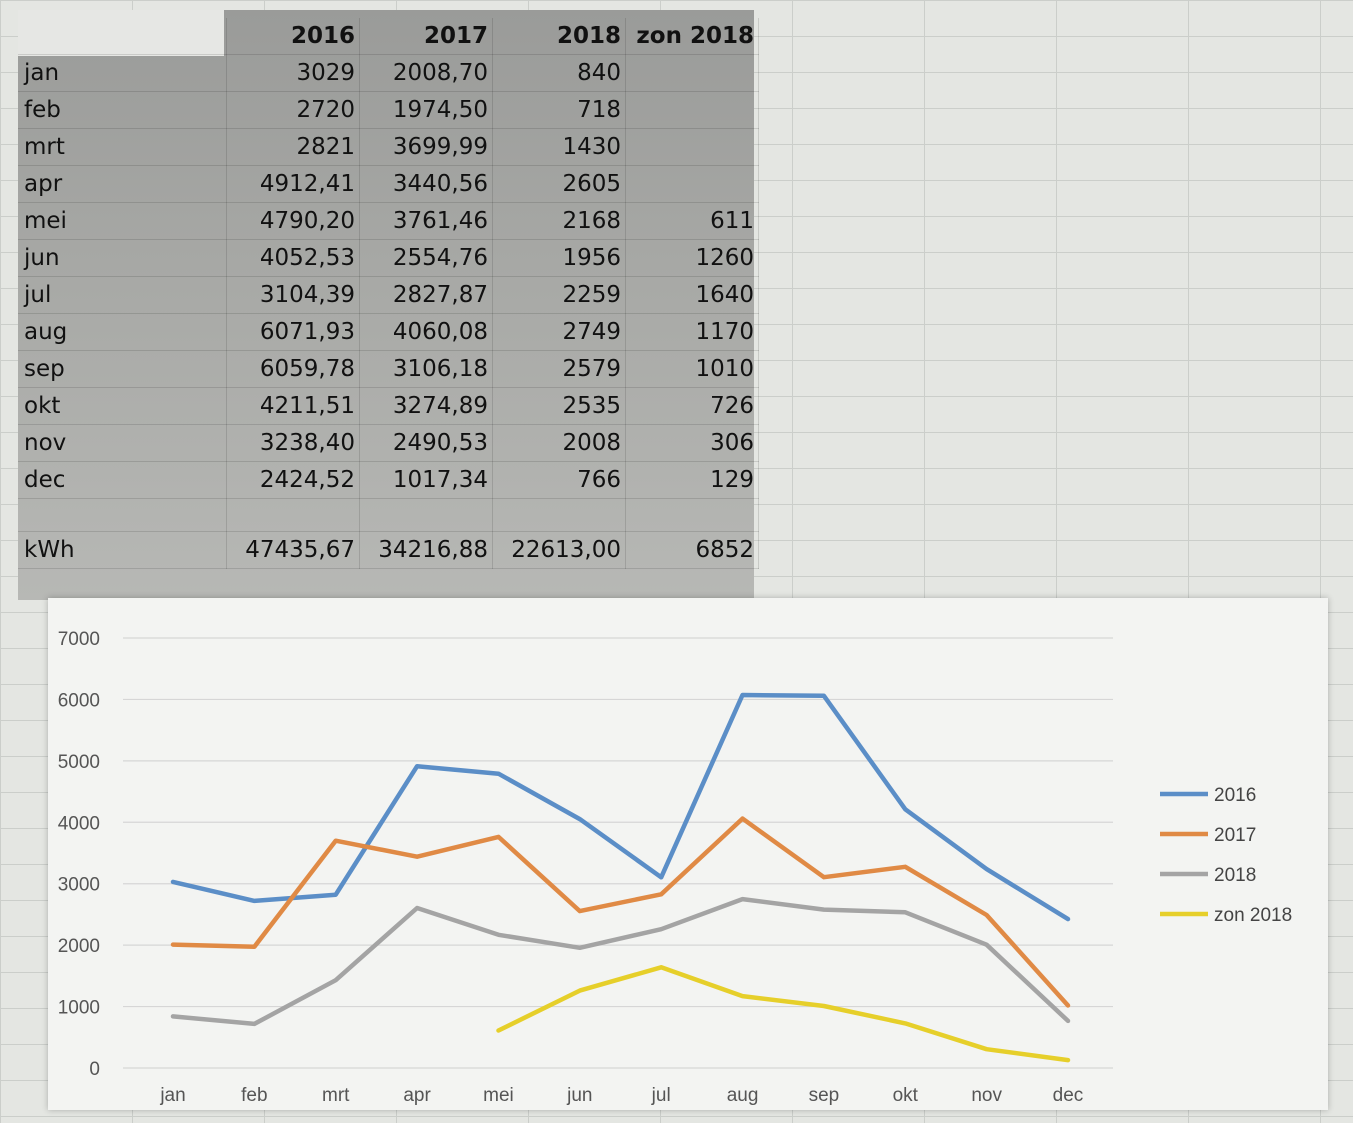  What do you see at coordinates (336, 1095) in the screenshot?
I see `x-tick-label: mrt` at bounding box center [336, 1095].